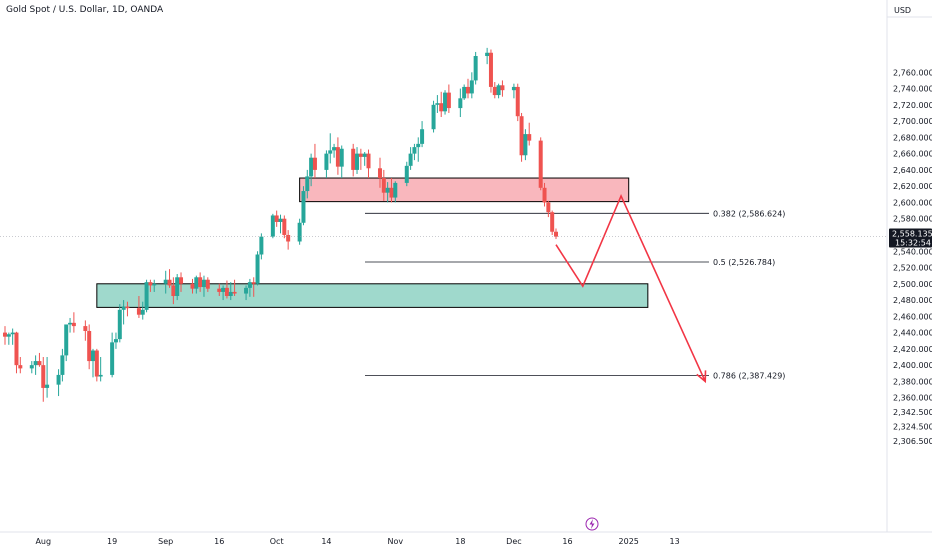 The width and height of the screenshot is (932, 550). I want to click on price-tick-label: 2,420.000, so click(912, 349).